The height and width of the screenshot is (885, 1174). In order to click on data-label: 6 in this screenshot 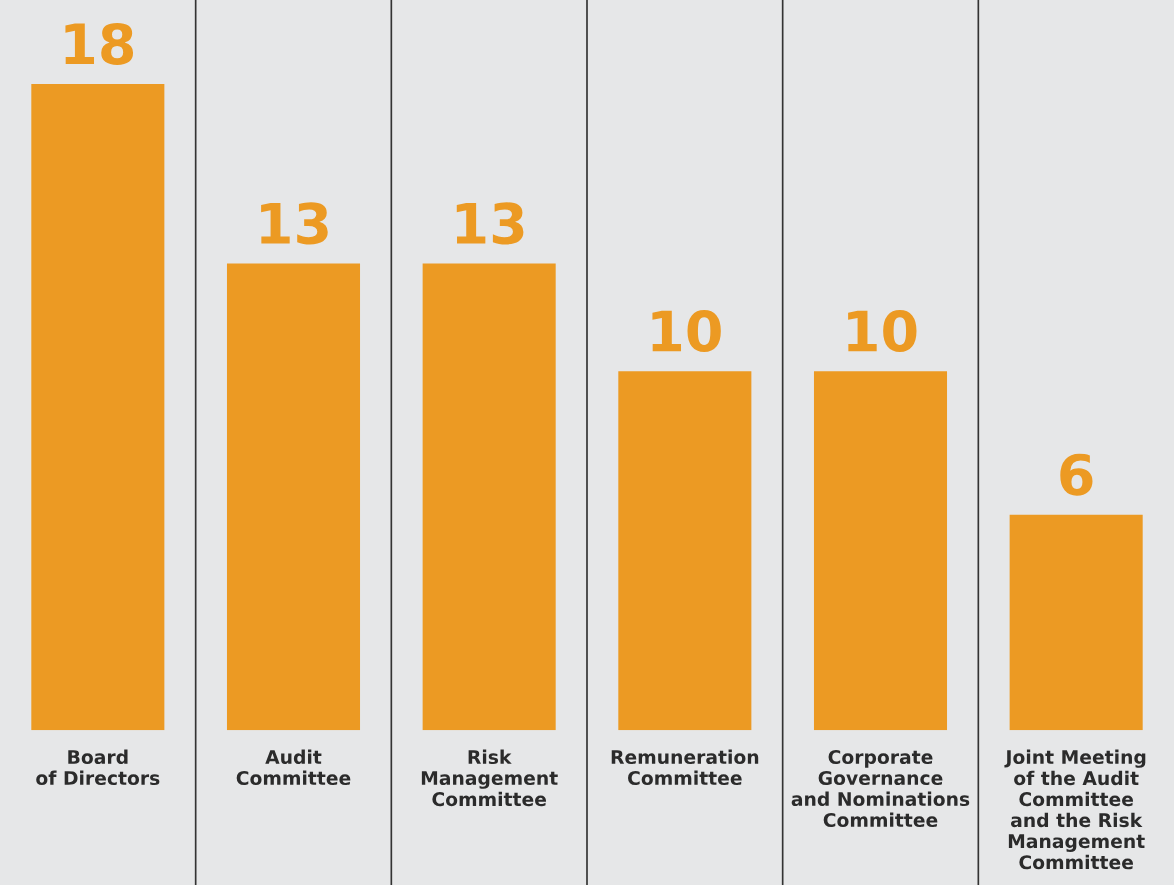, I will do `click(1076, 474)`.